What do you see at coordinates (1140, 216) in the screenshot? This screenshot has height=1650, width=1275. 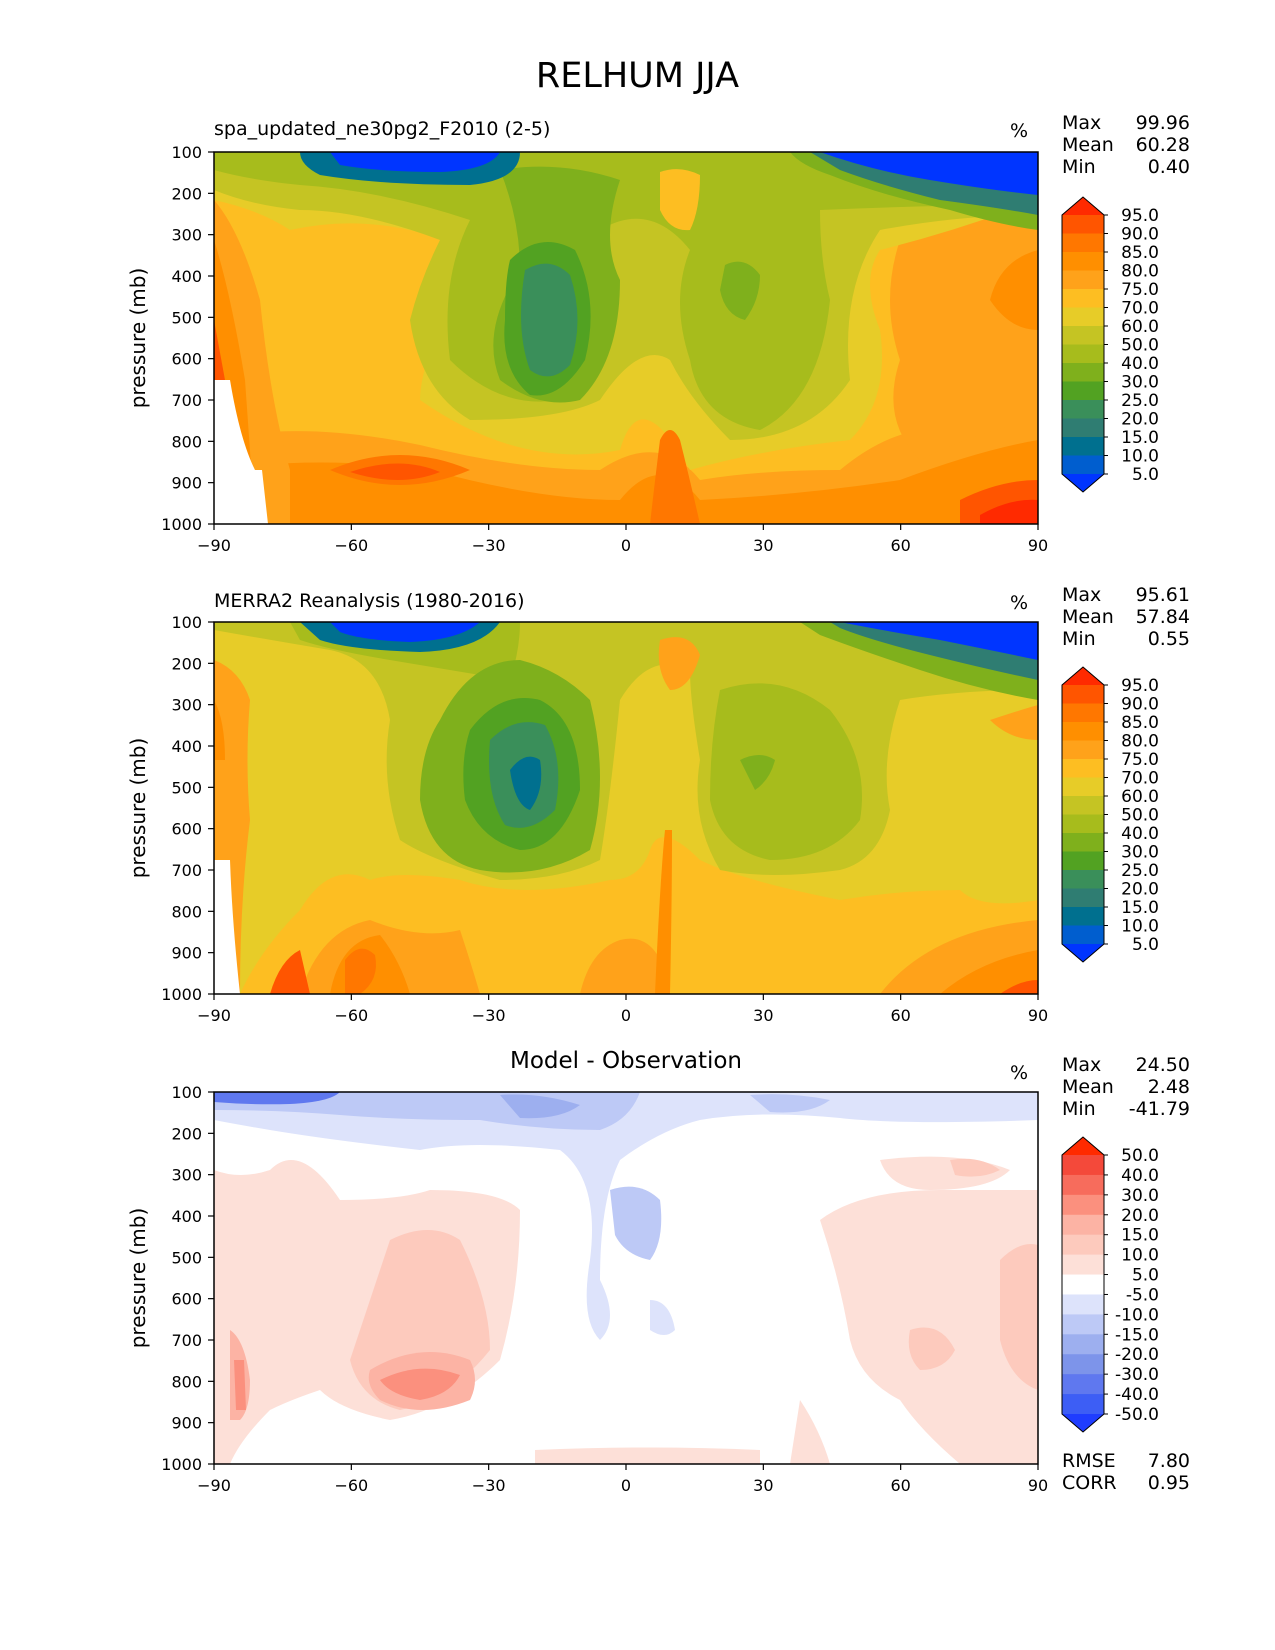 I see `colorbar-label: 95.0` at bounding box center [1140, 216].